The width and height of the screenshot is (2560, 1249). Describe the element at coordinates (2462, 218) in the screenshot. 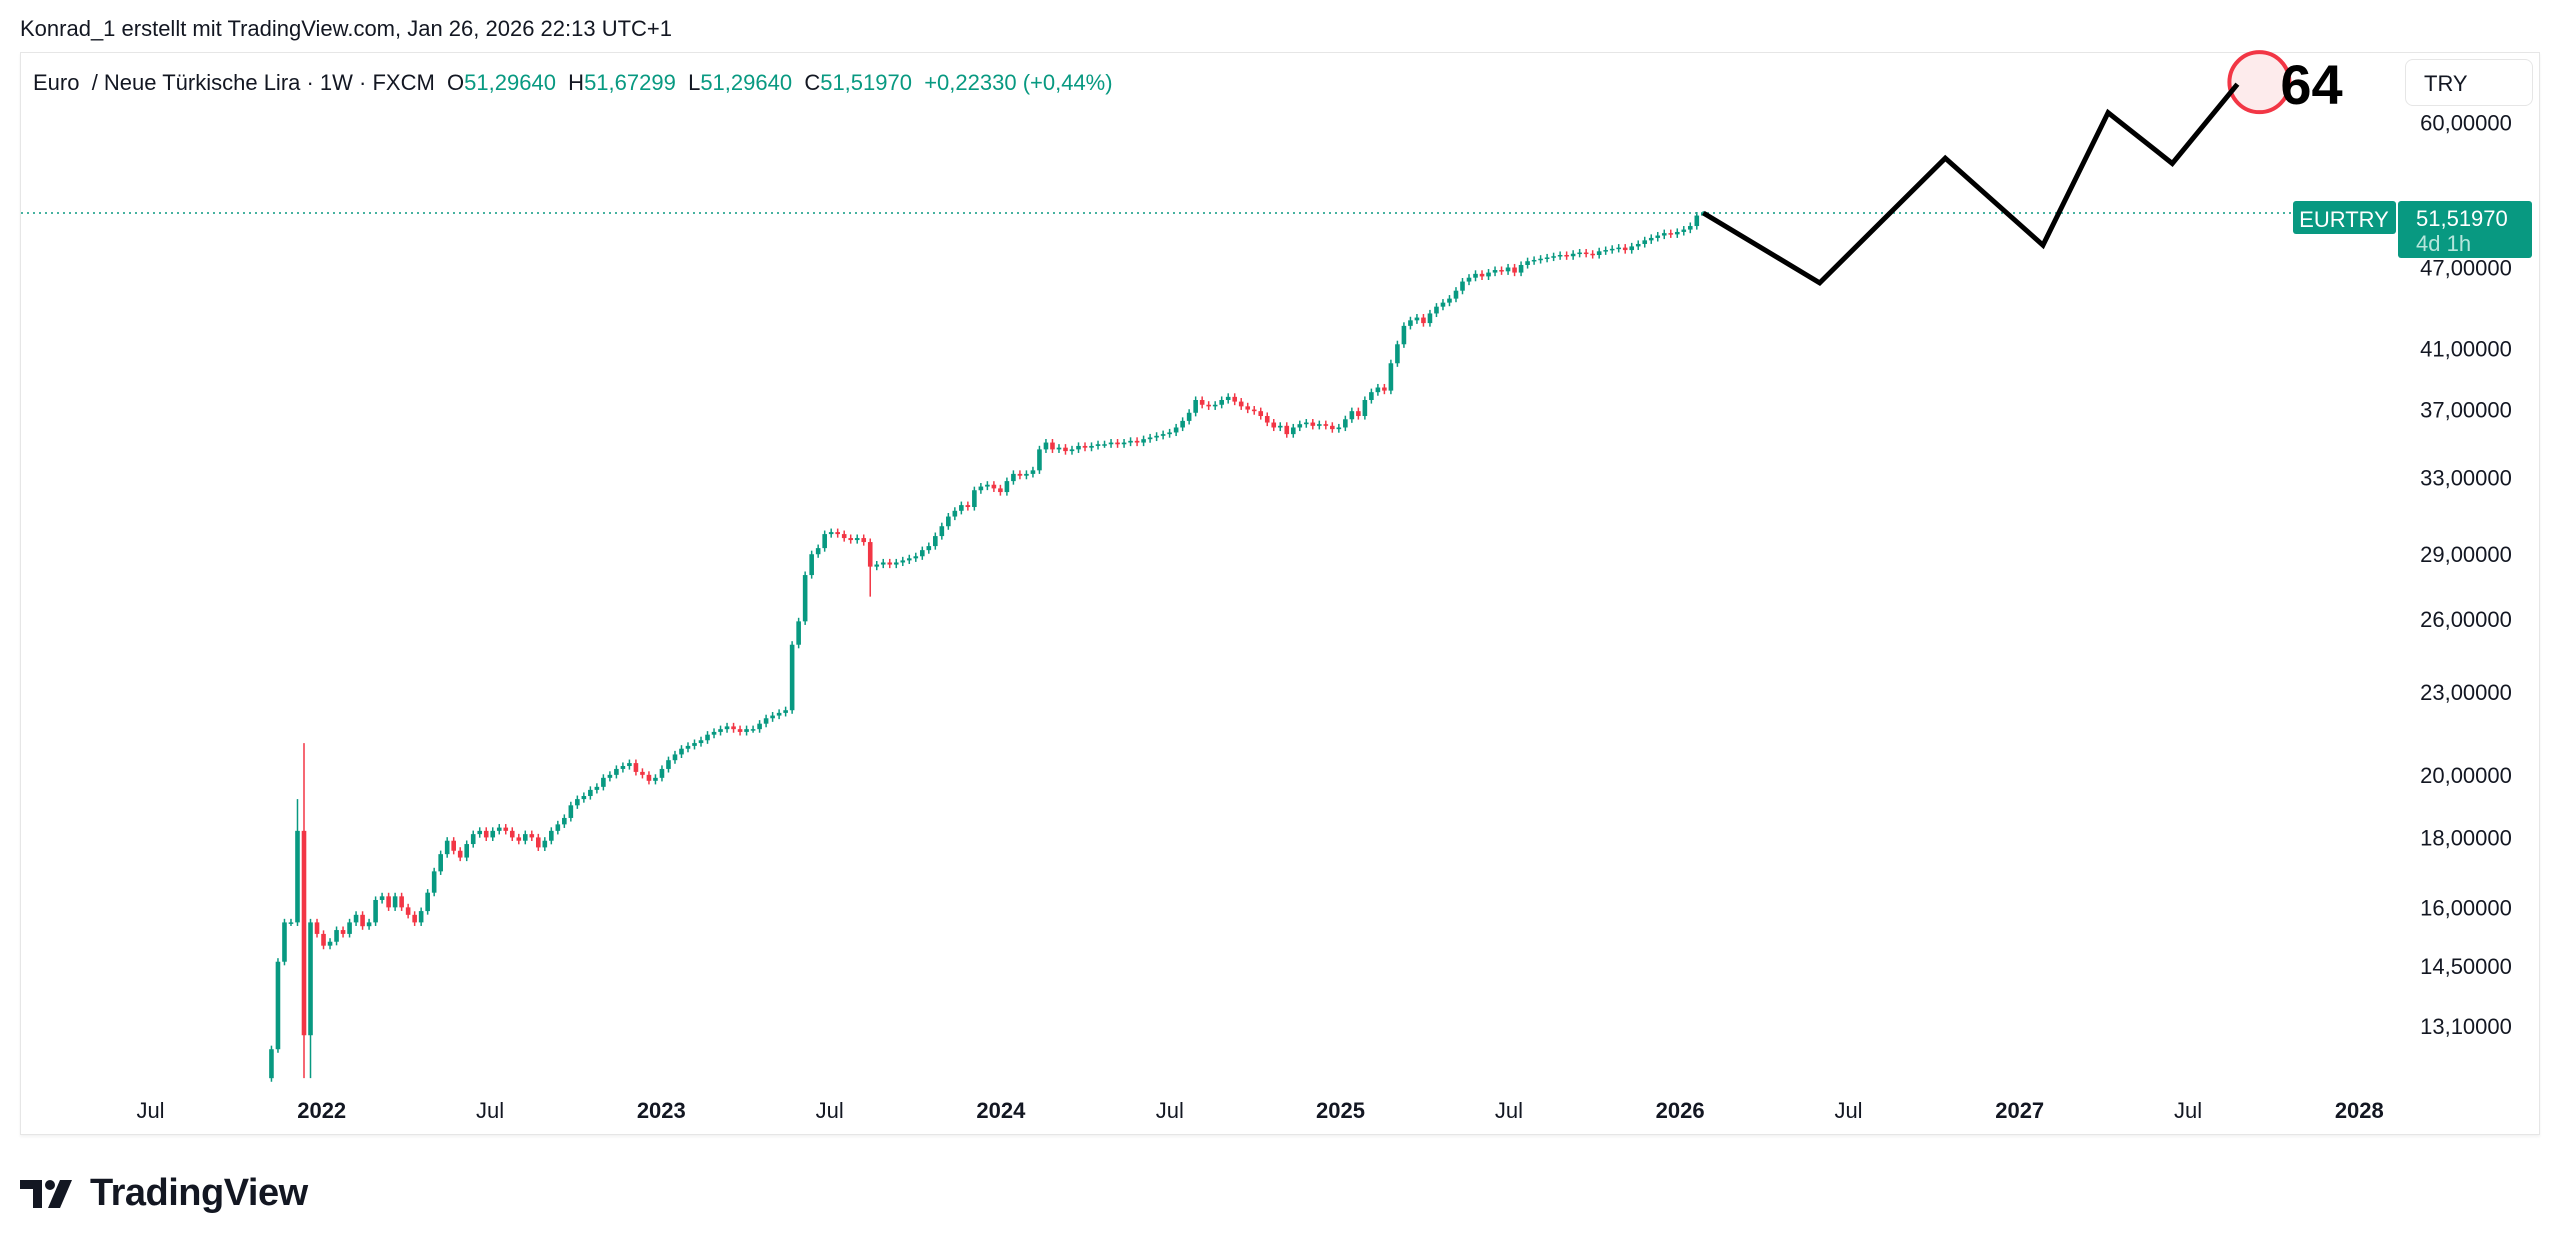

I see `last-price-label: 51,51970` at that location.